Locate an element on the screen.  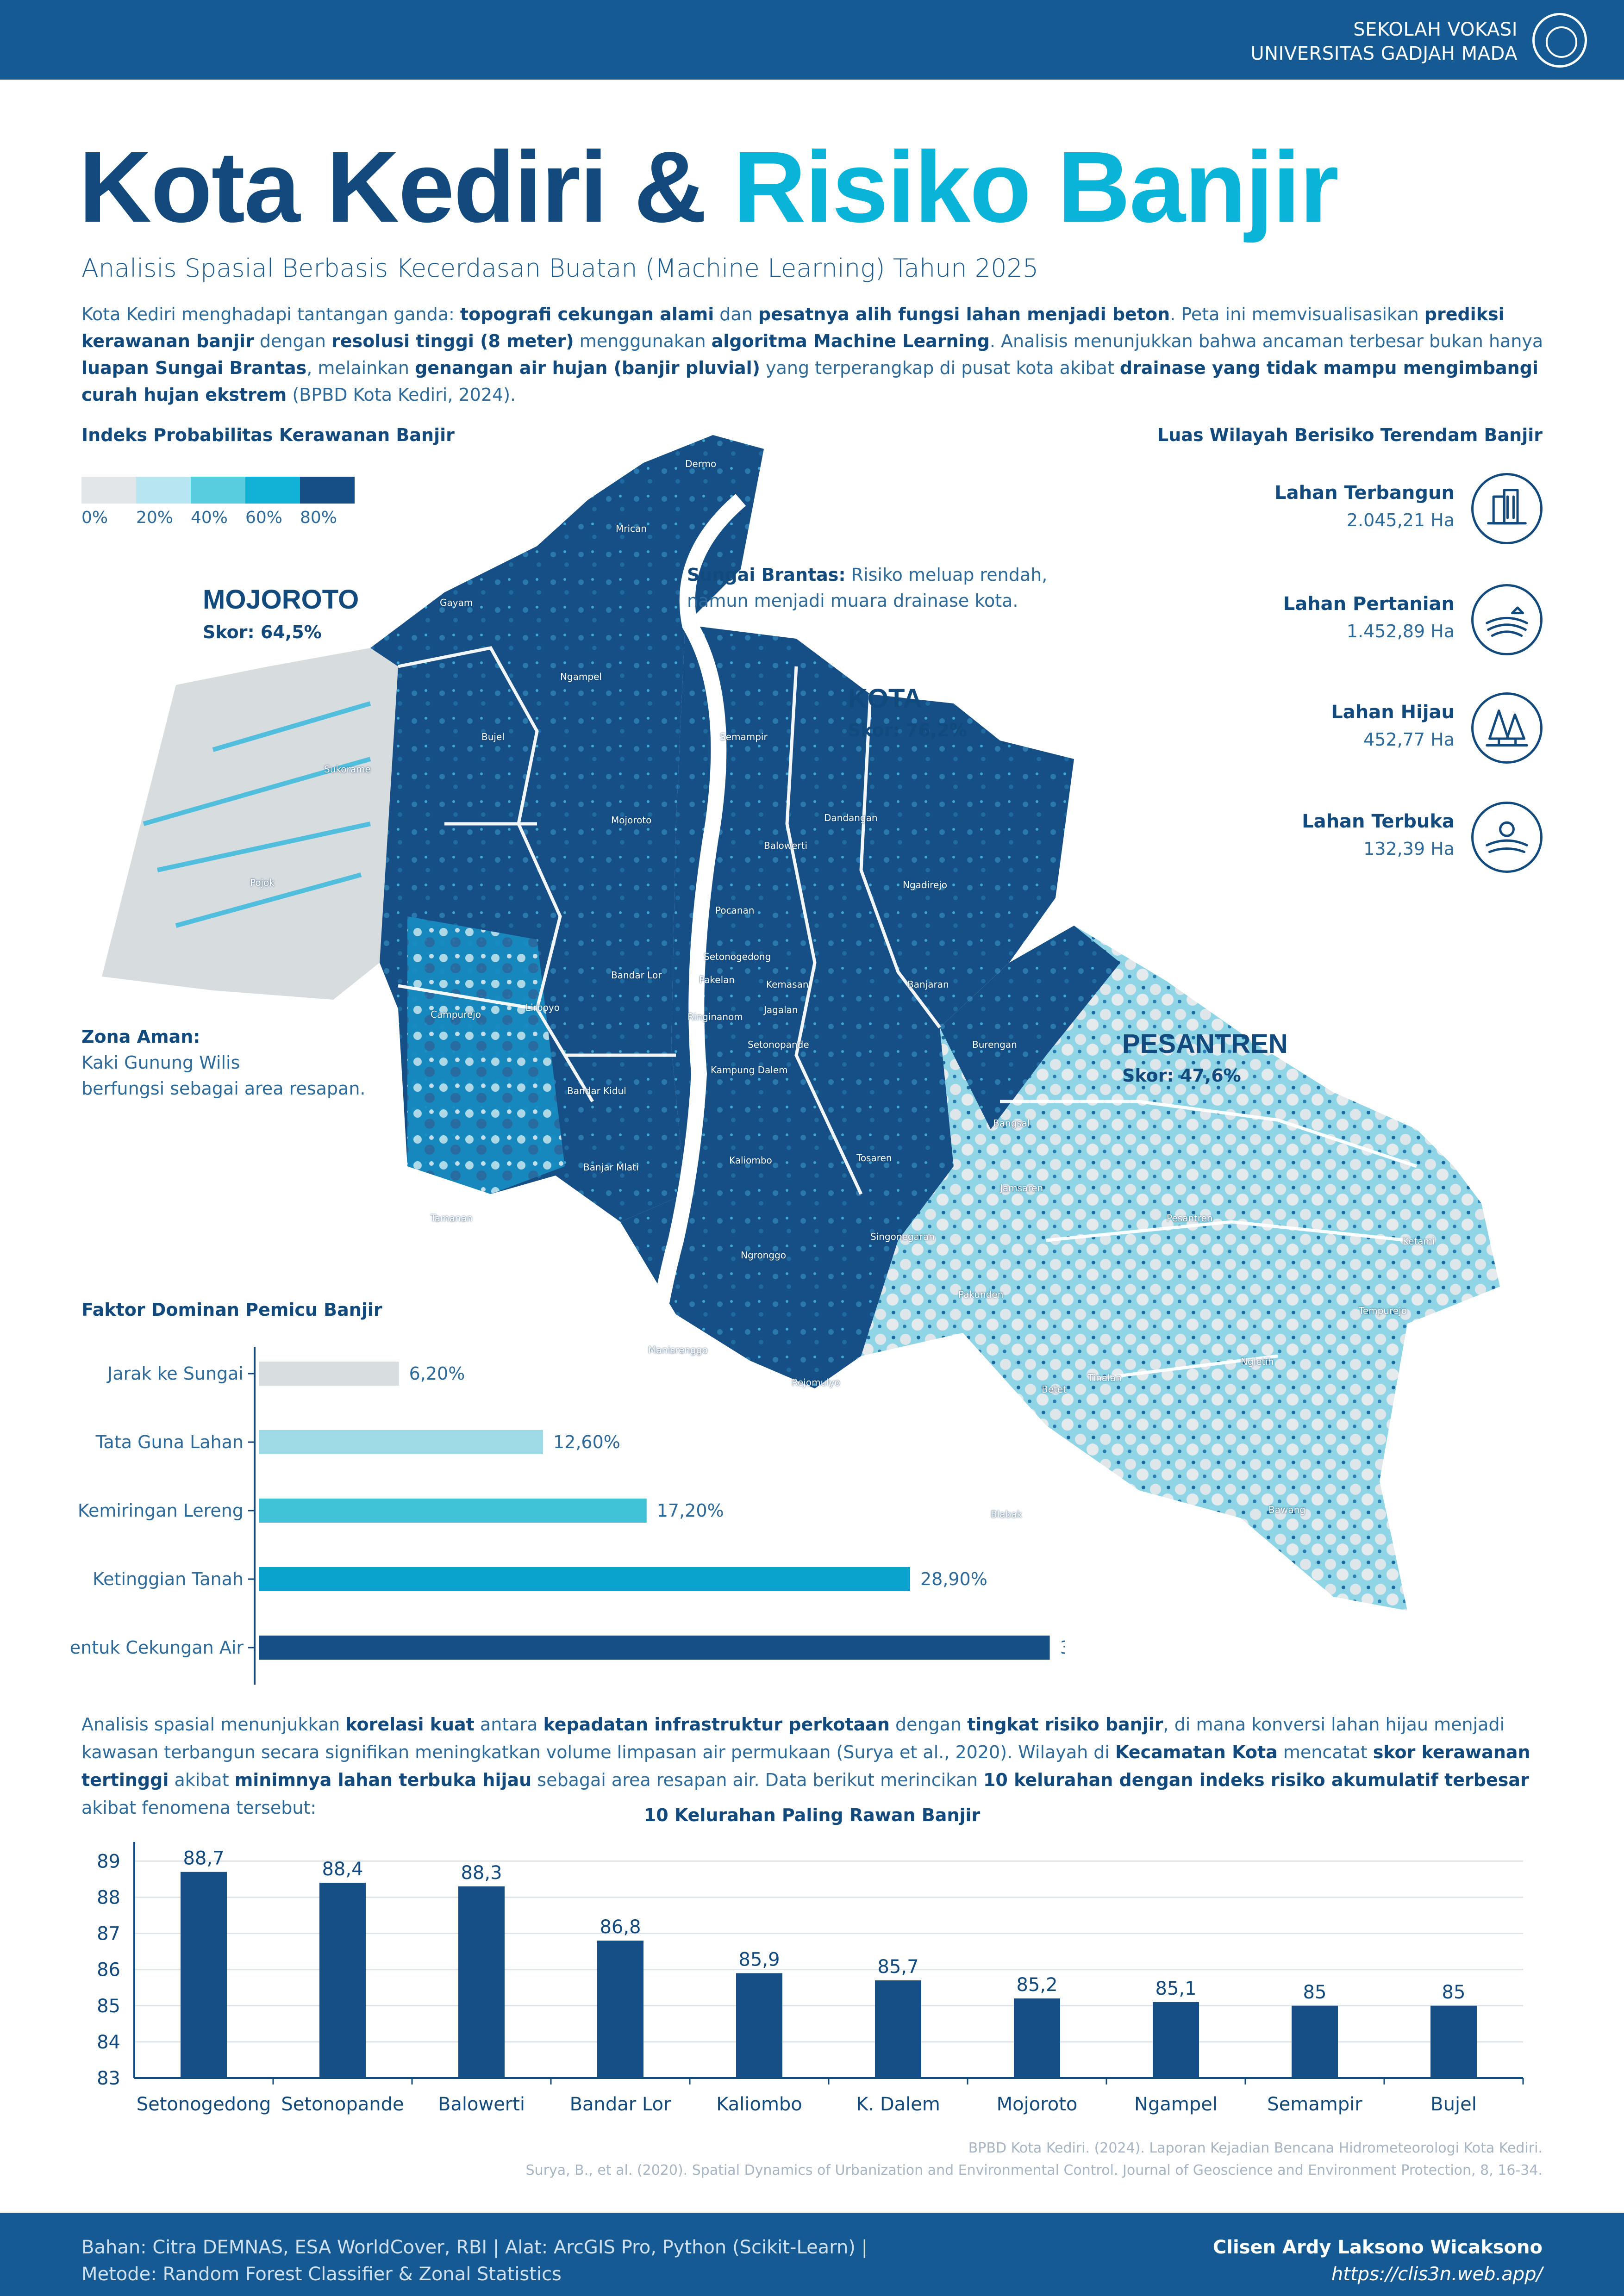
map-kelurahan-label: Ketami is located at coordinates (1419, 1241).